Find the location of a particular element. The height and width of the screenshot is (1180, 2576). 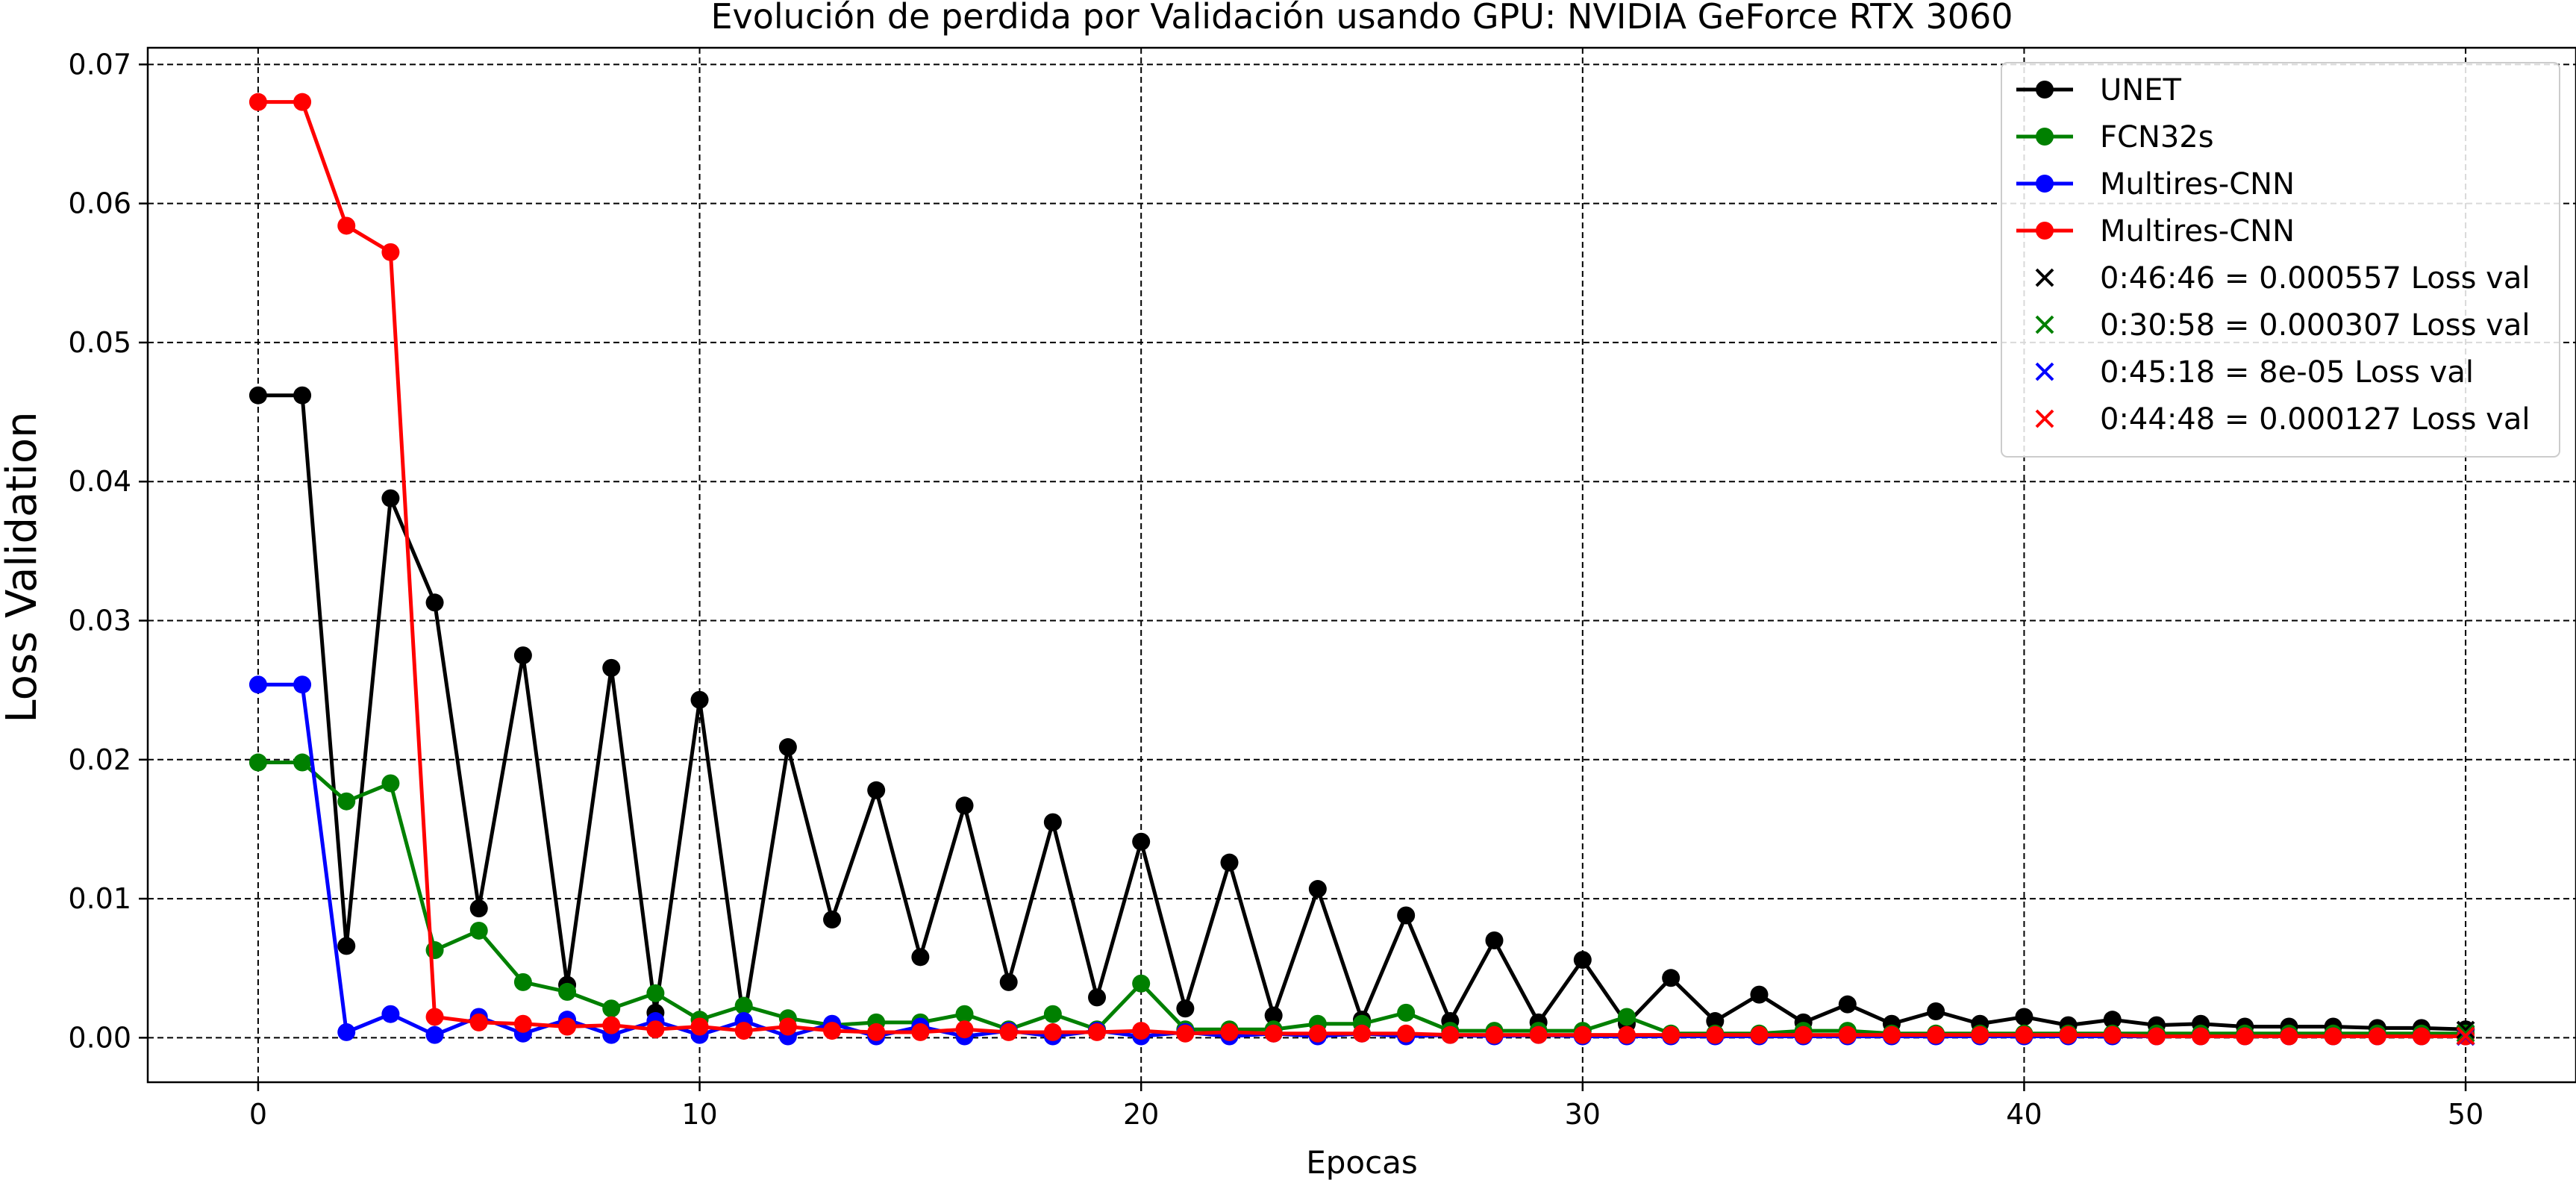

legend-box is located at coordinates (2280, 260).